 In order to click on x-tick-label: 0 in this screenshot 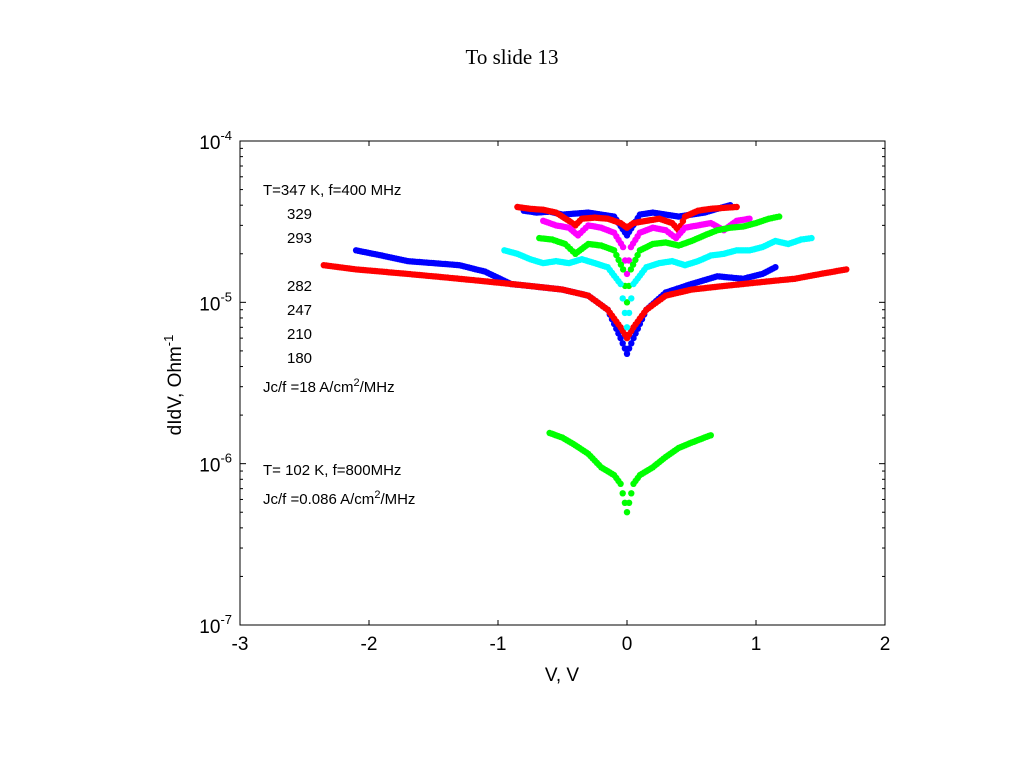, I will do `click(627, 644)`.